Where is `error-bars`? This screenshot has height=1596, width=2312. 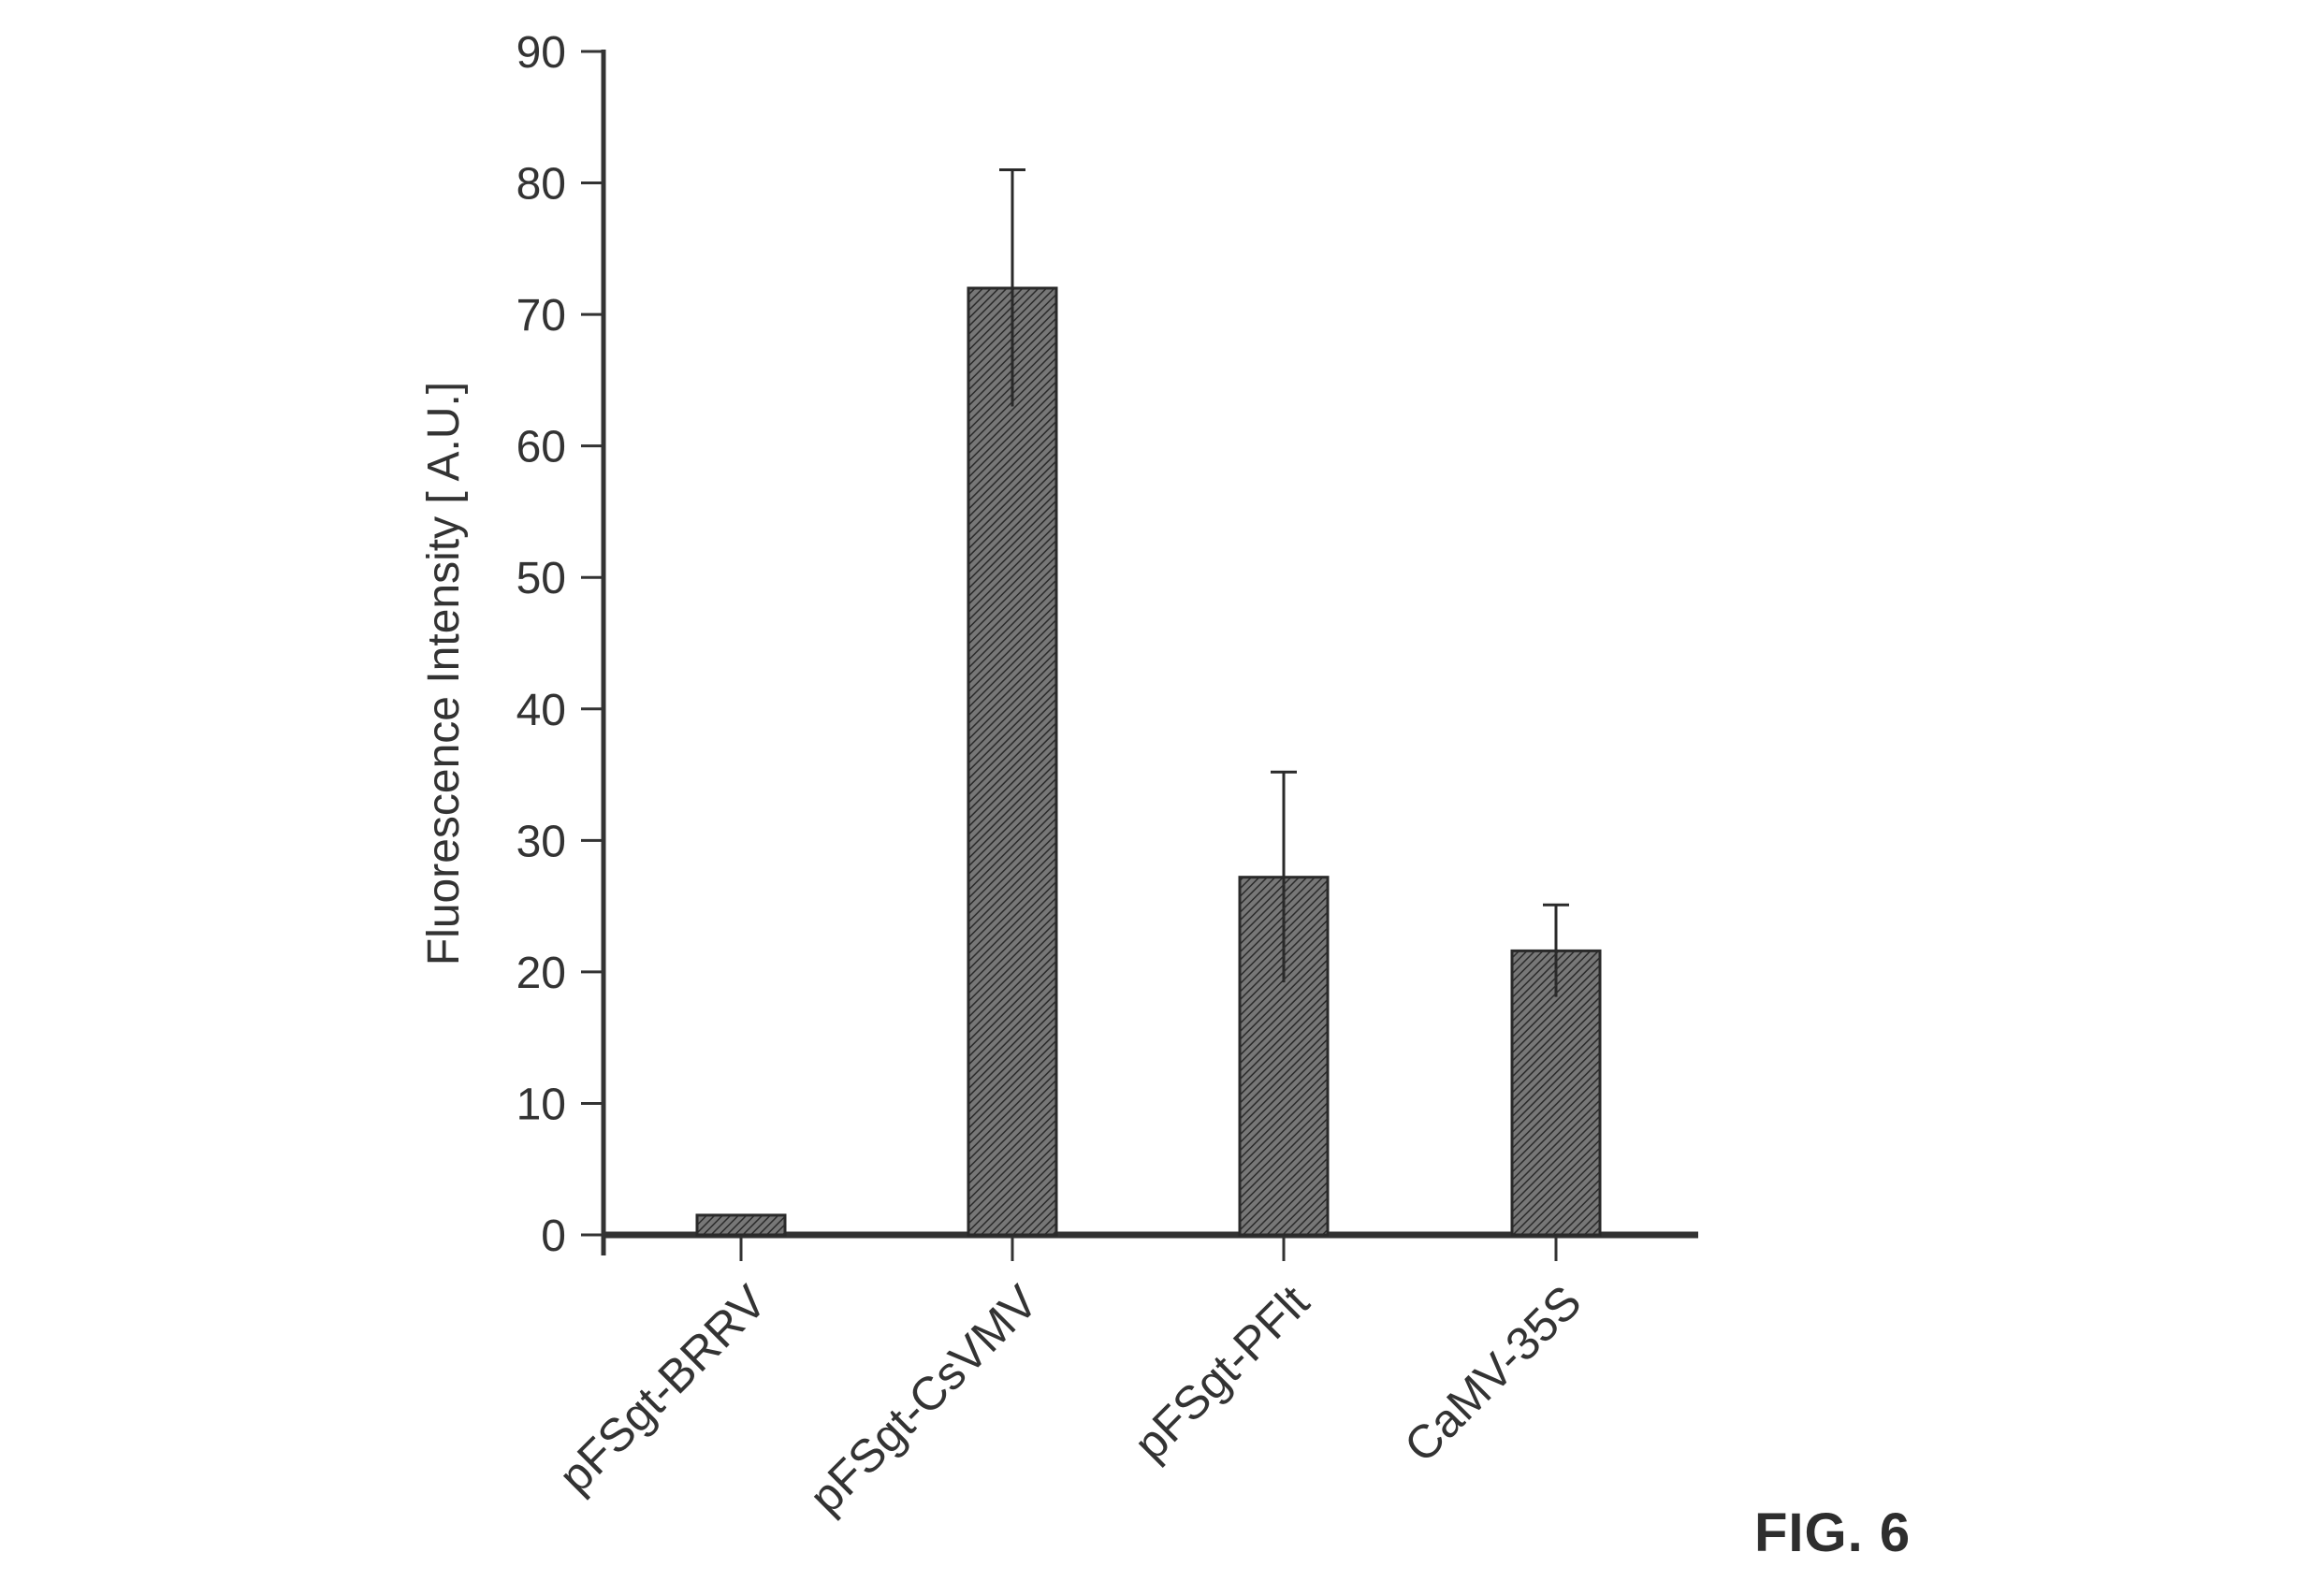
error-bars is located at coordinates (1284, 582).